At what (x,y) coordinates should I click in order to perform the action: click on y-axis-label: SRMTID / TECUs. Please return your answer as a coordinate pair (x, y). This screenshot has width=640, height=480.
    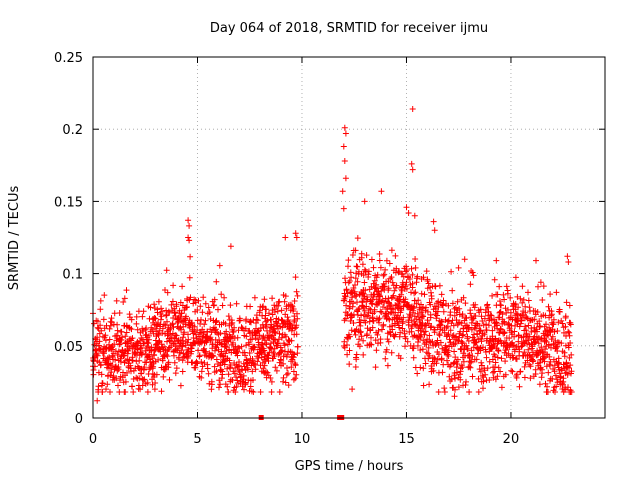
    Looking at the image, I should click on (14, 238).